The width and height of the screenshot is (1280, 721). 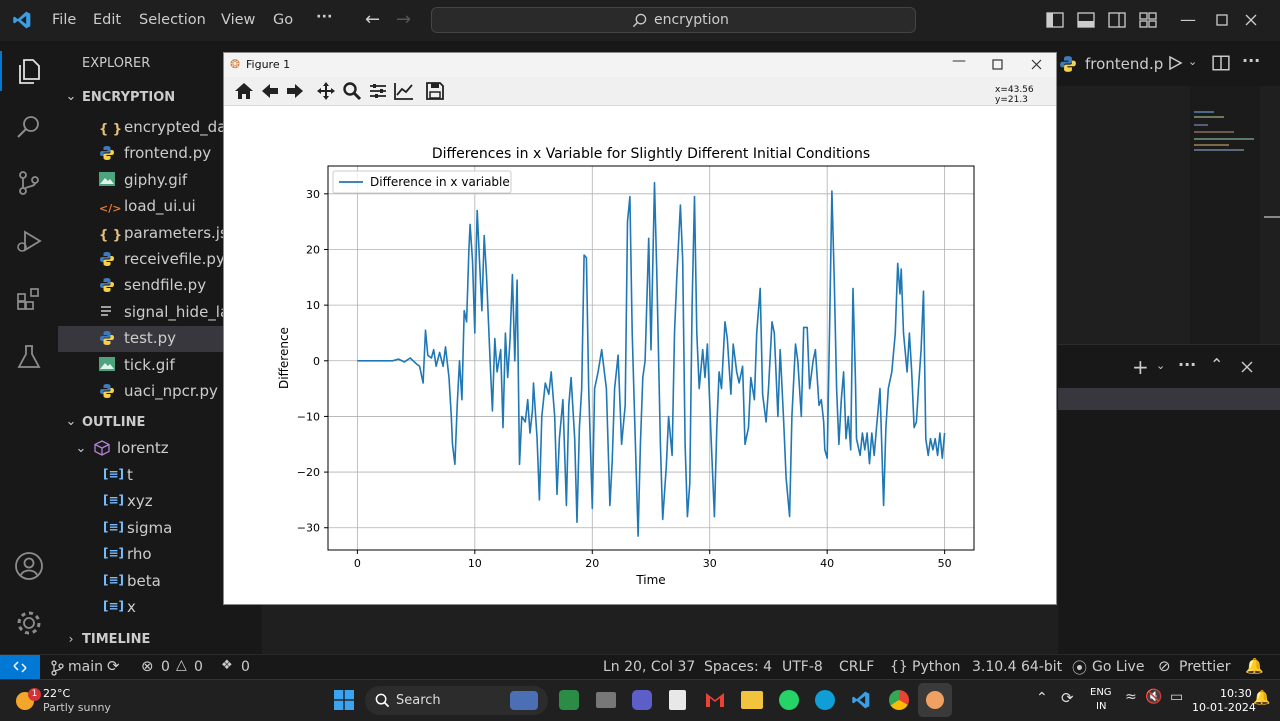 I want to click on clock-date: 10-01-2024, so click(x=1224, y=707).